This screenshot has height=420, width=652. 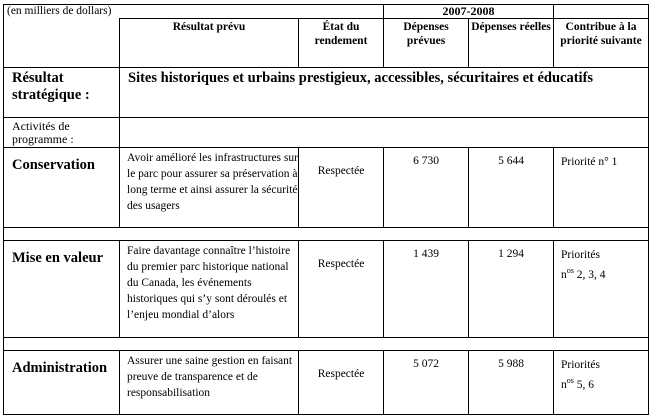 What do you see at coordinates (51, 86) in the screenshot?
I see `strategic-outcome-label: Résultat stratégique :` at bounding box center [51, 86].